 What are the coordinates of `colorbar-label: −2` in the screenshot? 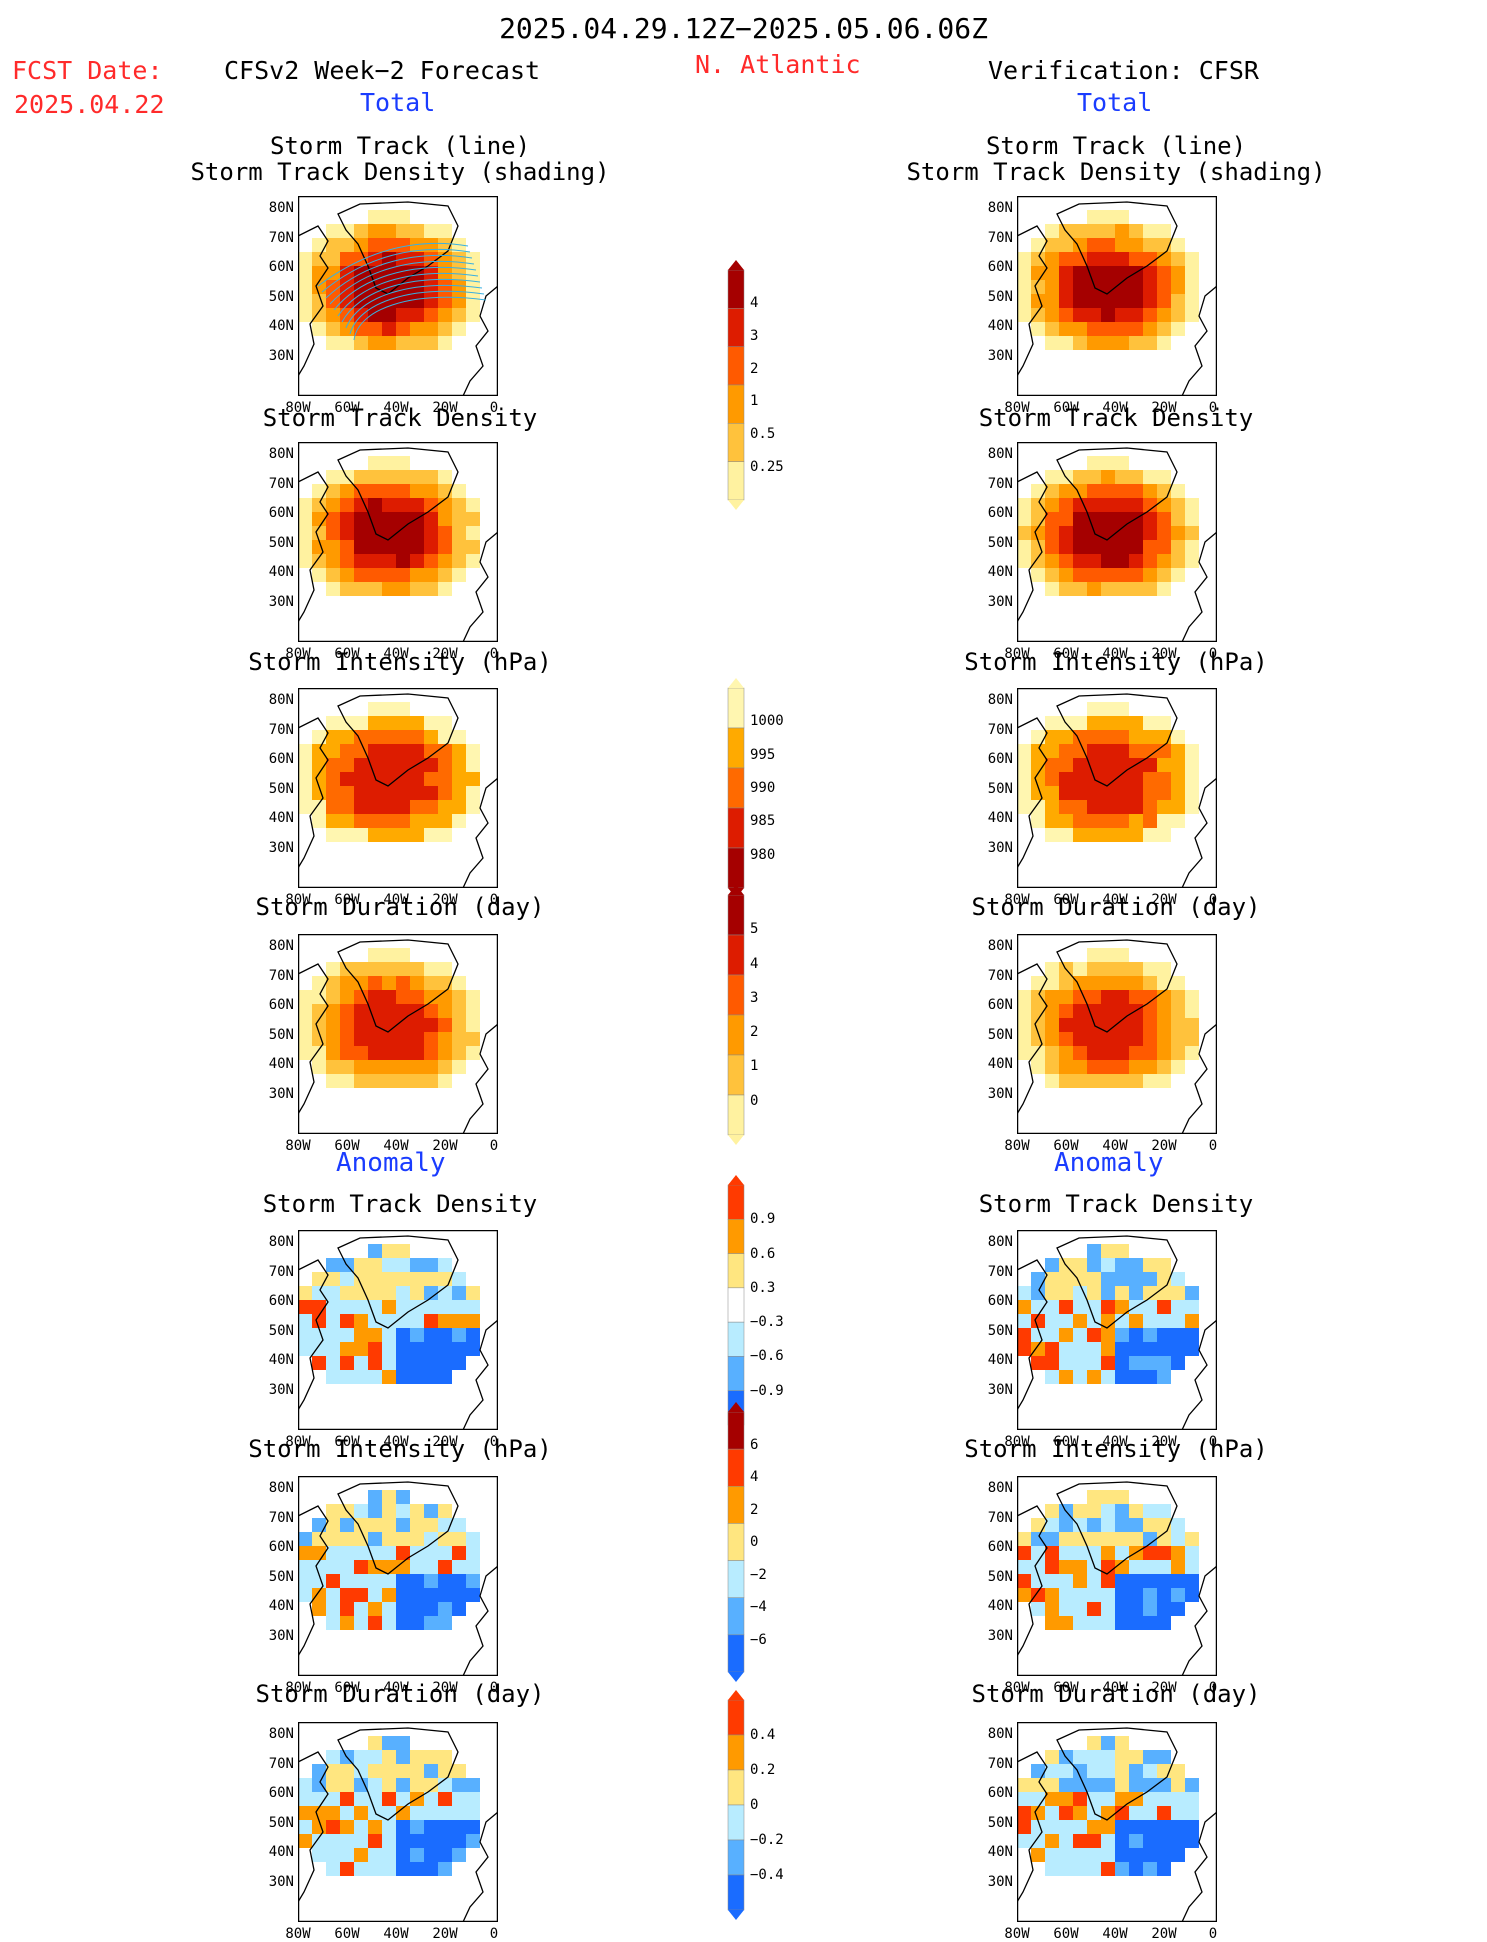 It's located at (758, 1574).